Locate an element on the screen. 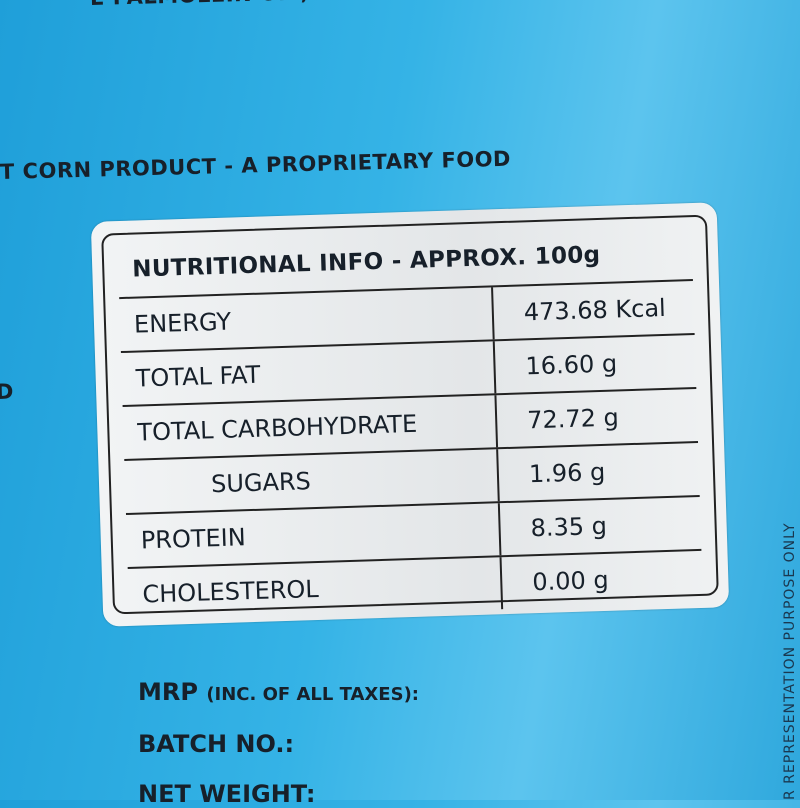 This screenshot has width=800, height=808. net-weight: NET WEIGHT: is located at coordinates (227, 794).